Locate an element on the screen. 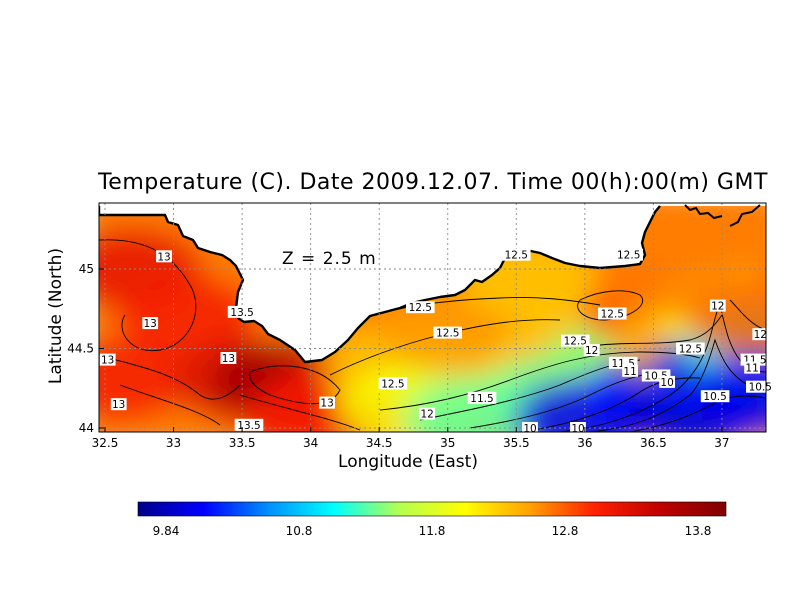  contour-label-text: 11.5 is located at coordinates (481, 399).